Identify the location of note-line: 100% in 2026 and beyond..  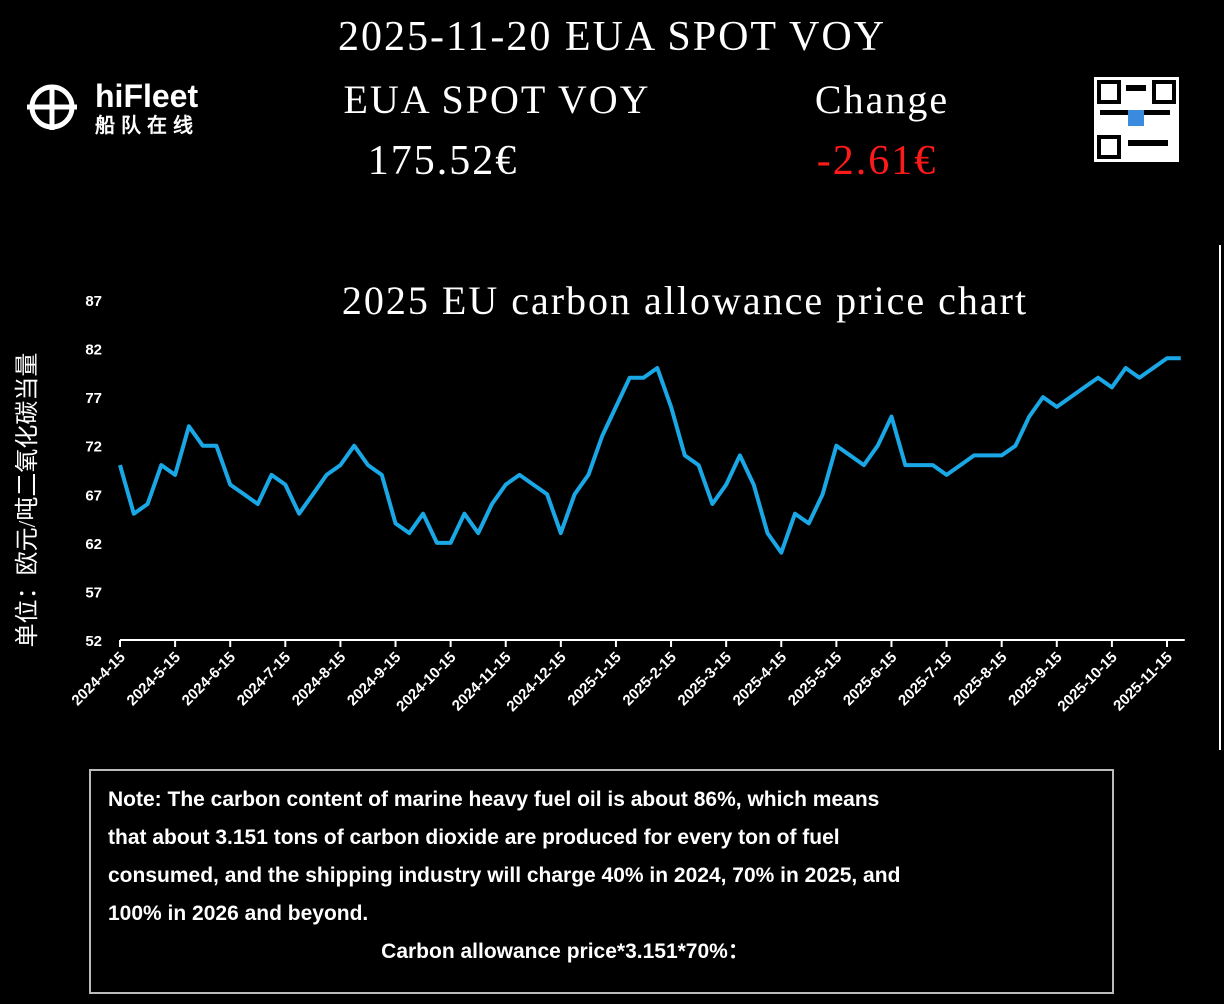
(238, 913).